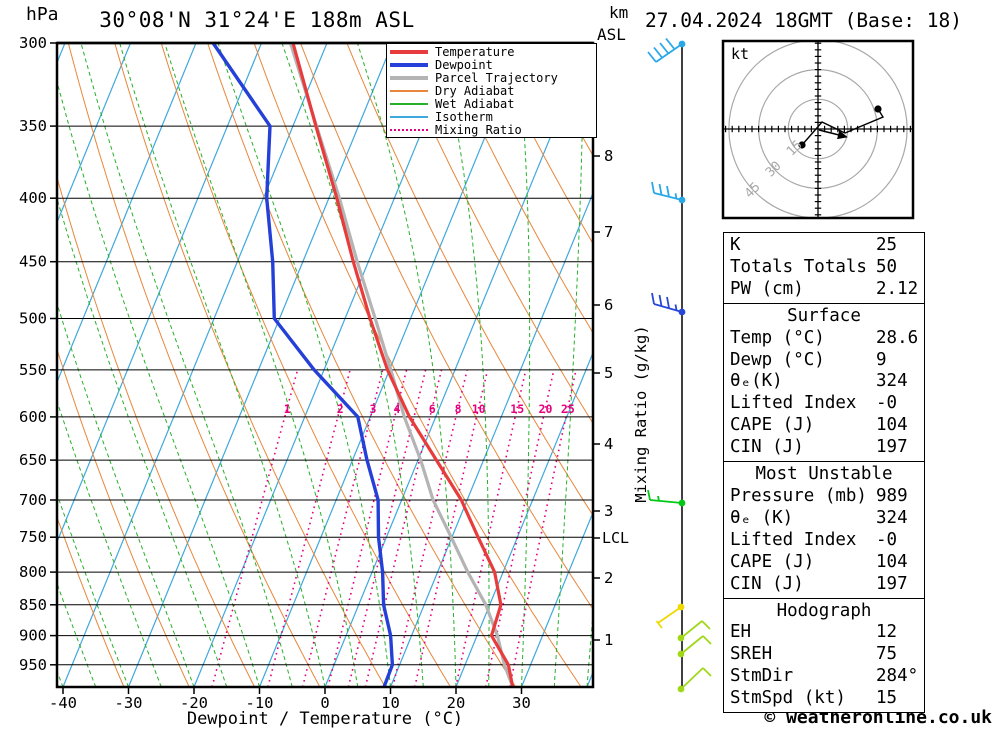 The height and width of the screenshot is (733, 1000). What do you see at coordinates (824, 610) in the screenshot?
I see `table-section-title: Hodograph` at bounding box center [824, 610].